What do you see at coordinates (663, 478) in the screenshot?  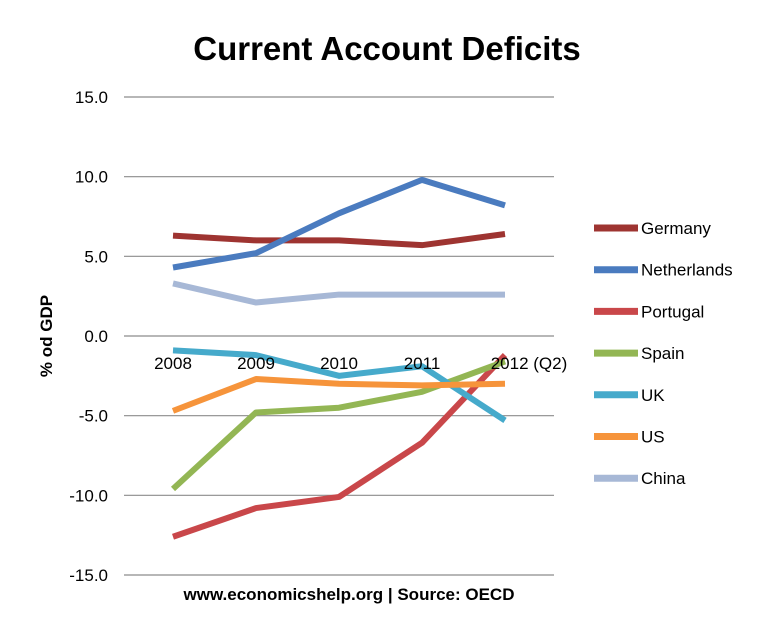 I see `legend-label: China` at bounding box center [663, 478].